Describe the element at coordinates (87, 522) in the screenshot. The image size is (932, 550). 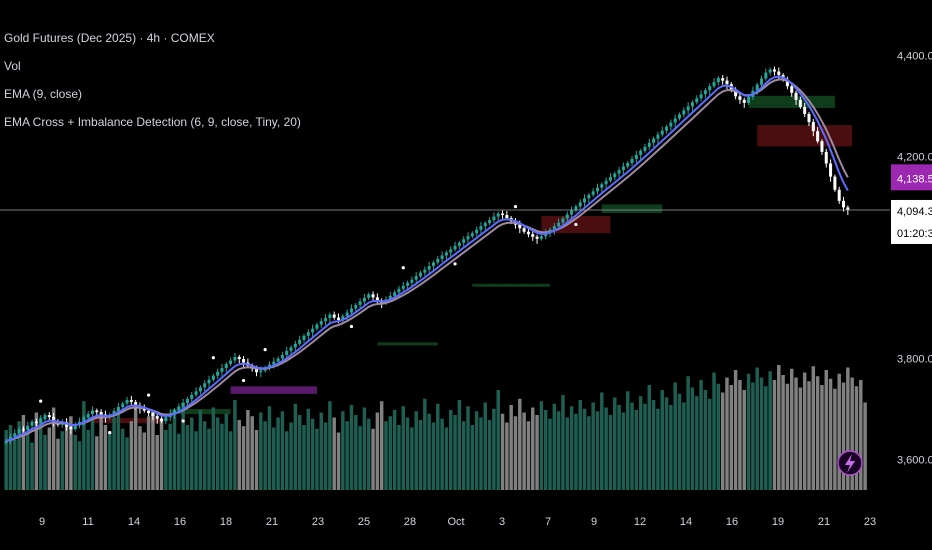
I see `time-tick-label: 11` at that location.